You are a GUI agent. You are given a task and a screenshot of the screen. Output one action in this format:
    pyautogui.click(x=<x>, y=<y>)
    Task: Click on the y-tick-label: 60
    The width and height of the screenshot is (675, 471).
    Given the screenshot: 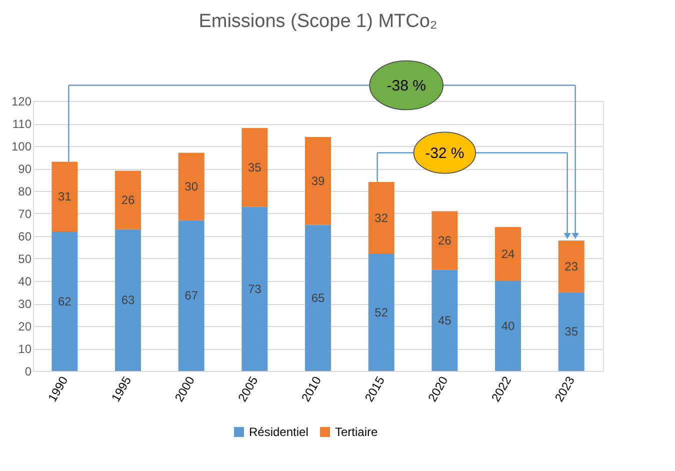 What is the action you would take?
    pyautogui.click(x=25, y=237)
    